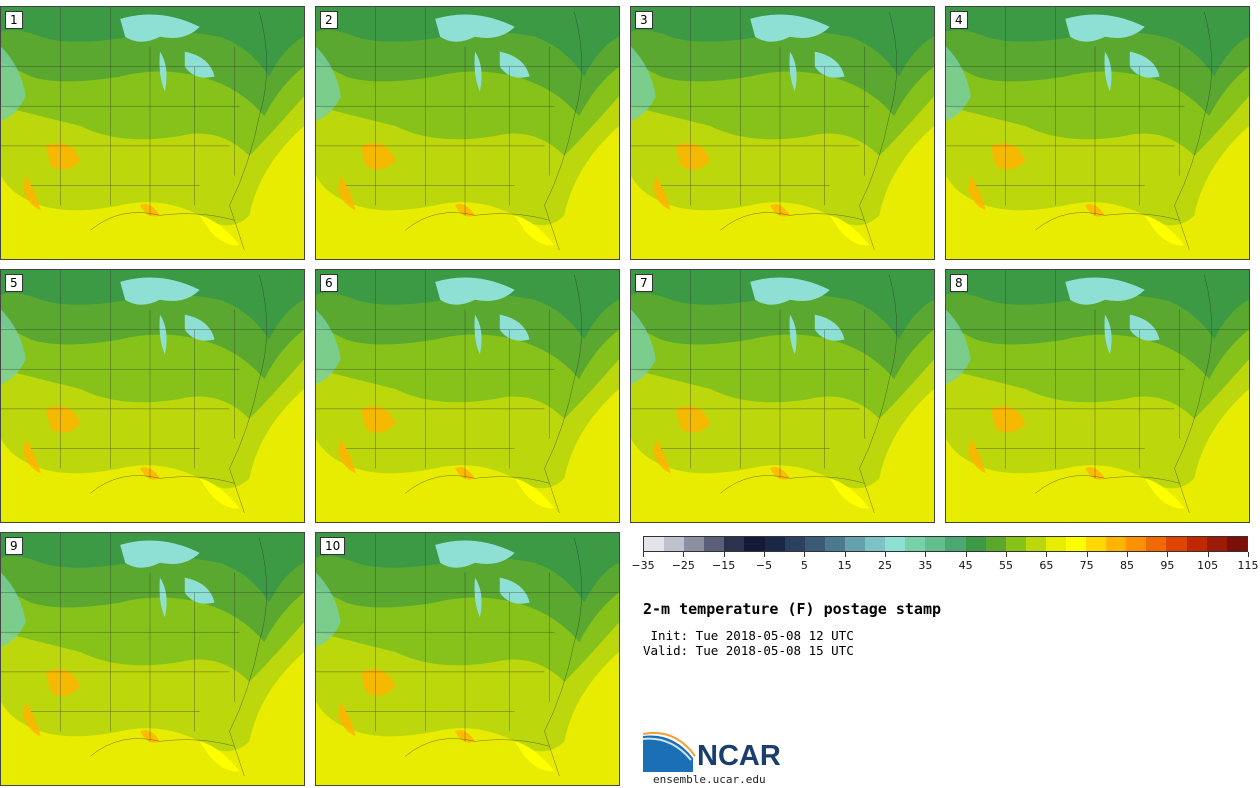 The height and width of the screenshot is (788, 1260). I want to click on colorbar-tick-label: −25, so click(683, 565).